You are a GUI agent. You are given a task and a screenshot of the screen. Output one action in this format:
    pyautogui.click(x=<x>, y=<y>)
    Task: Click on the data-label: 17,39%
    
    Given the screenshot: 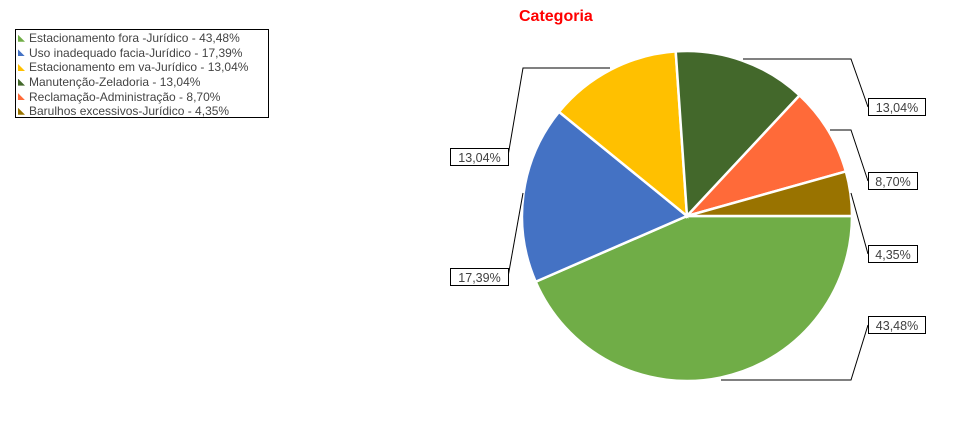 What is the action you would take?
    pyautogui.click(x=479, y=278)
    